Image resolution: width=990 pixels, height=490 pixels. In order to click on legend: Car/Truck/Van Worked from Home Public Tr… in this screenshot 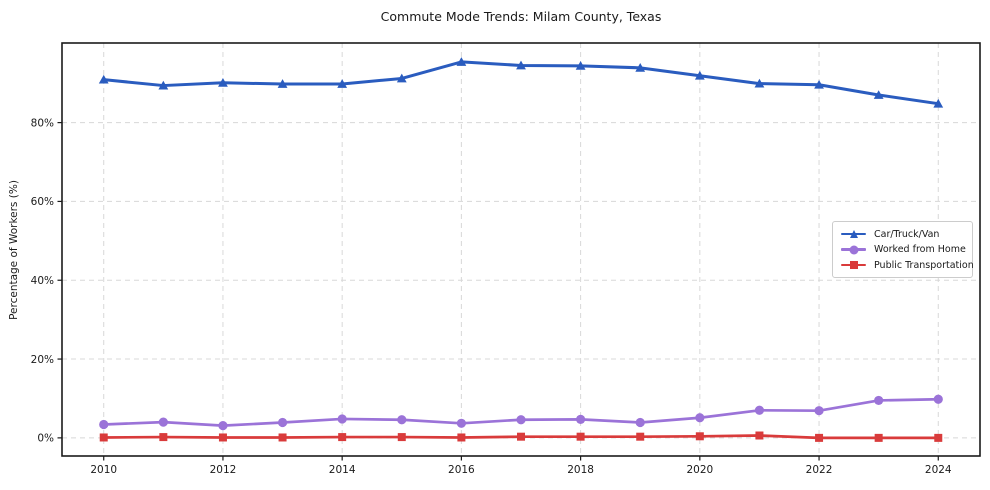, I will do `click(903, 249)`.